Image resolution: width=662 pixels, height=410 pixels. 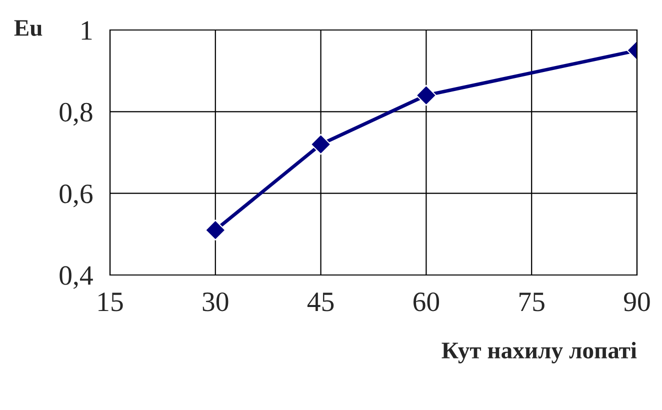 What do you see at coordinates (320, 302) in the screenshot?
I see `x-tick-label: 45` at bounding box center [320, 302].